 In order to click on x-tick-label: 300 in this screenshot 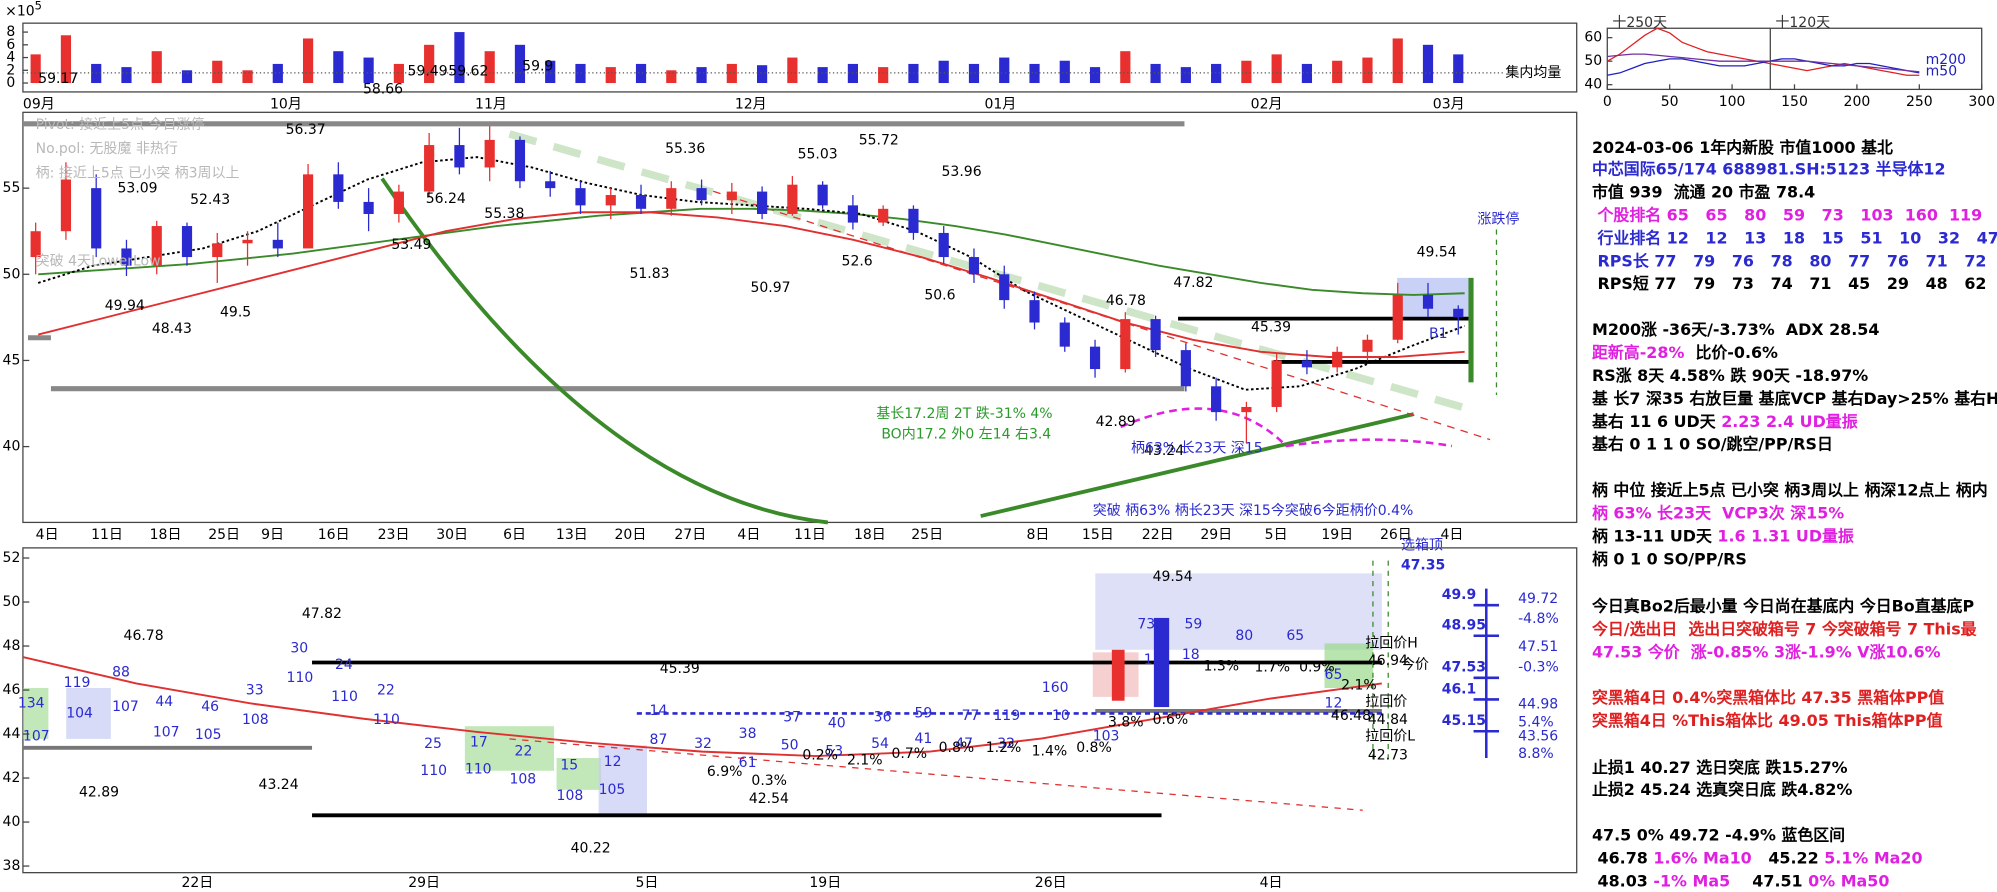, I will do `click(1981, 102)`.